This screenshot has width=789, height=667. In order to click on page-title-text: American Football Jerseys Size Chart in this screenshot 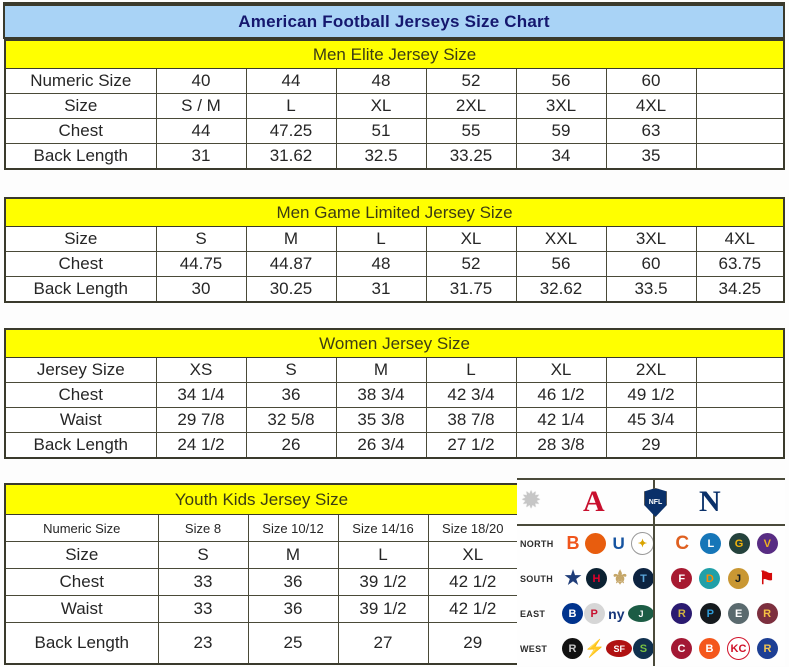, I will do `click(394, 21)`.